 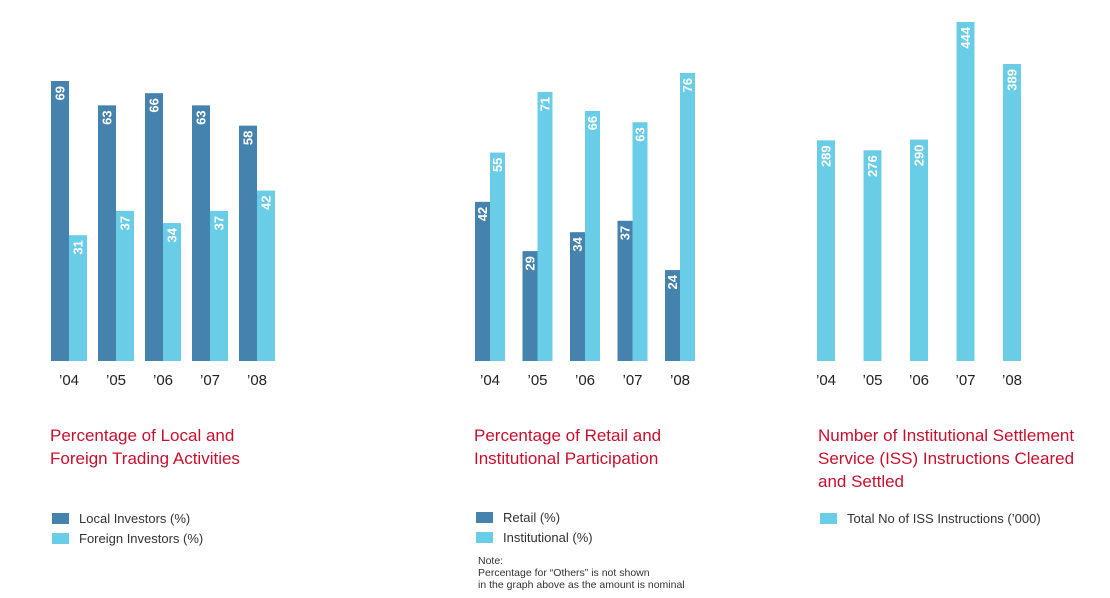 What do you see at coordinates (564, 573) in the screenshot?
I see `note-line: Percentage for “Others” is not shown` at bounding box center [564, 573].